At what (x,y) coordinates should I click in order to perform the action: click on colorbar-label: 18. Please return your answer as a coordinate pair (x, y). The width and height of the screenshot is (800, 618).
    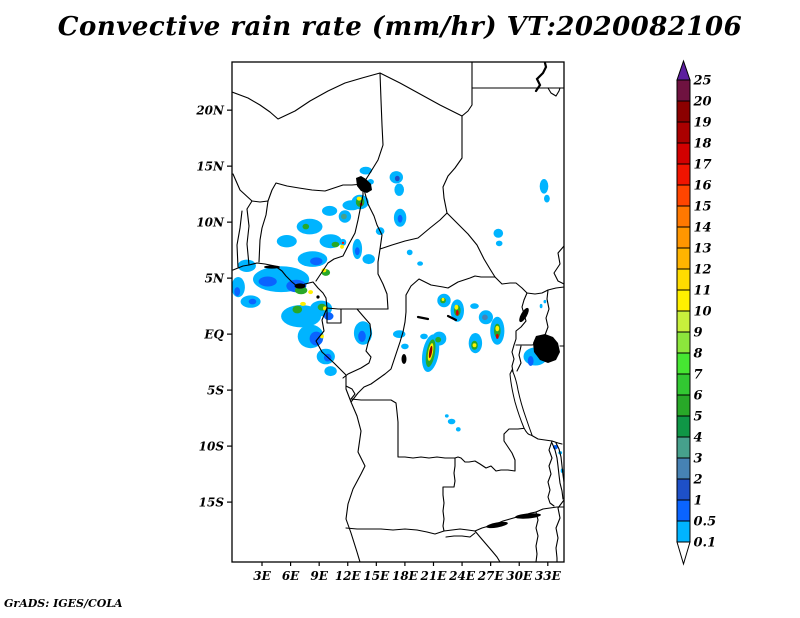
    Looking at the image, I should click on (703, 144).